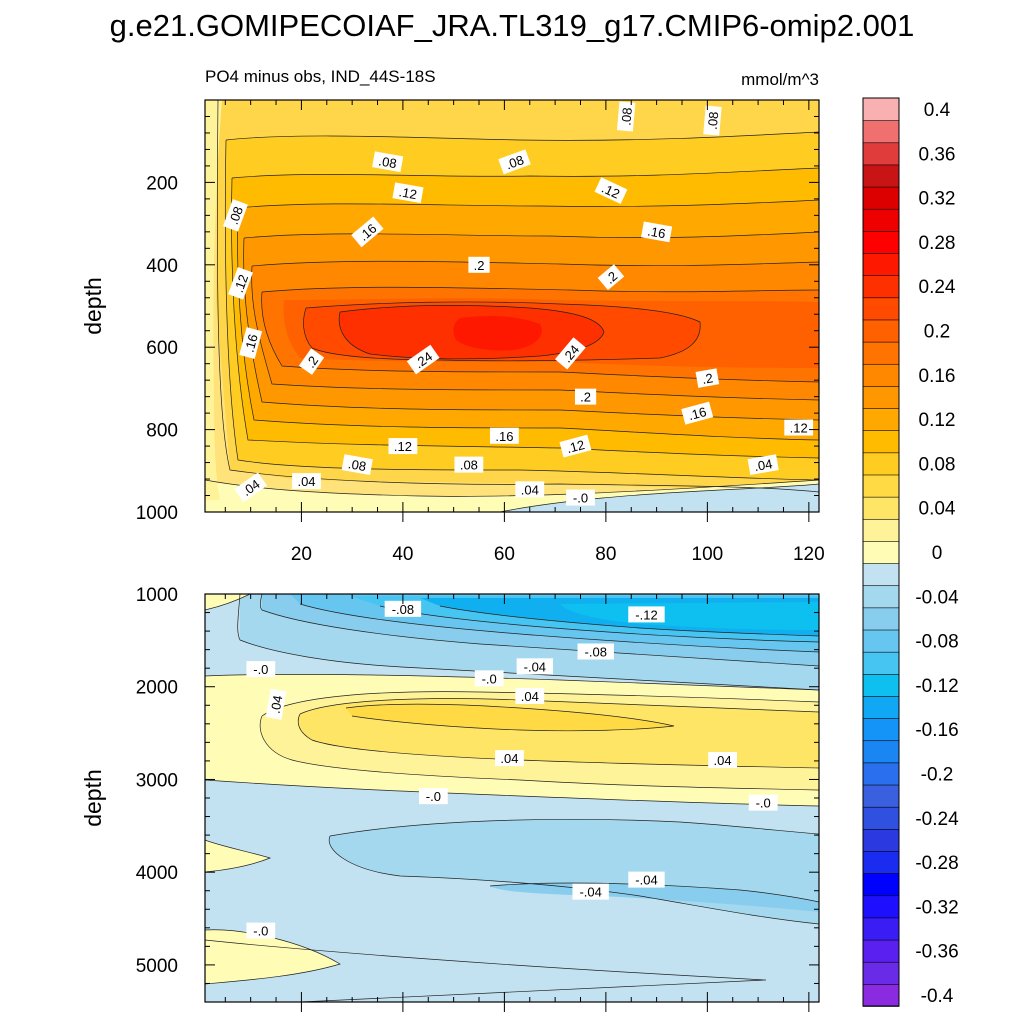 Image resolution: width=1024 pixels, height=1024 pixels. I want to click on colorbar-tick-label: 0, so click(937, 553).